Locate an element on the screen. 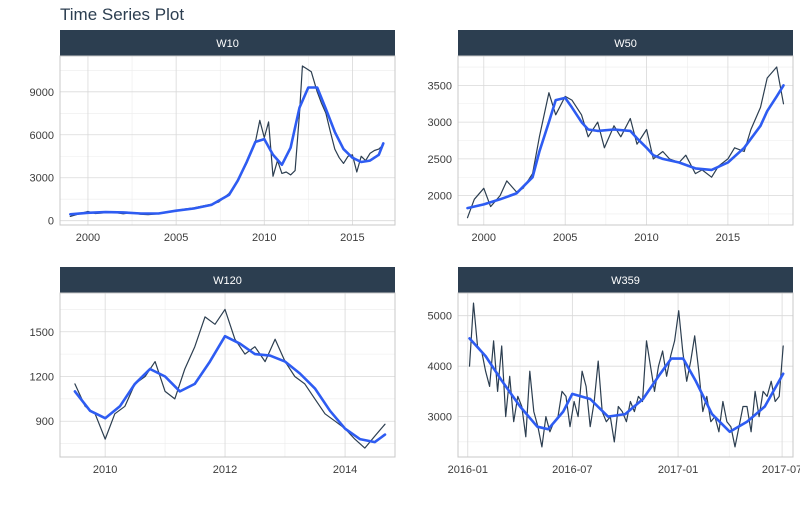  panel-strip-label: W359 is located at coordinates (625, 281).